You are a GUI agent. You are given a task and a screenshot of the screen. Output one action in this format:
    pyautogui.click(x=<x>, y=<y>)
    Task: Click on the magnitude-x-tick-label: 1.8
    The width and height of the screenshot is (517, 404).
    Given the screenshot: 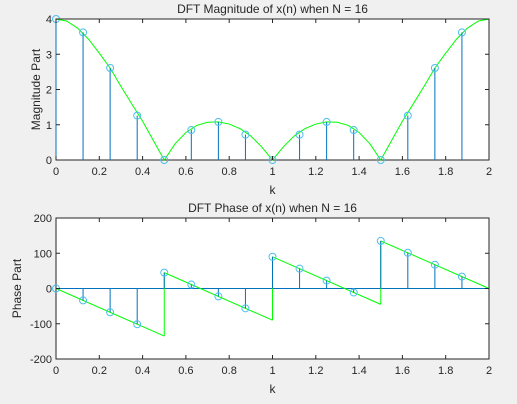 What is the action you would take?
    pyautogui.click(x=445, y=172)
    